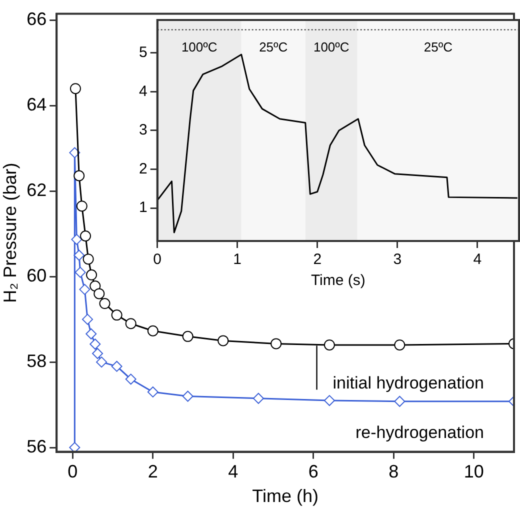  Describe the element at coordinates (285, 496) in the screenshot. I see `x-axis-title: Time (h)` at that location.